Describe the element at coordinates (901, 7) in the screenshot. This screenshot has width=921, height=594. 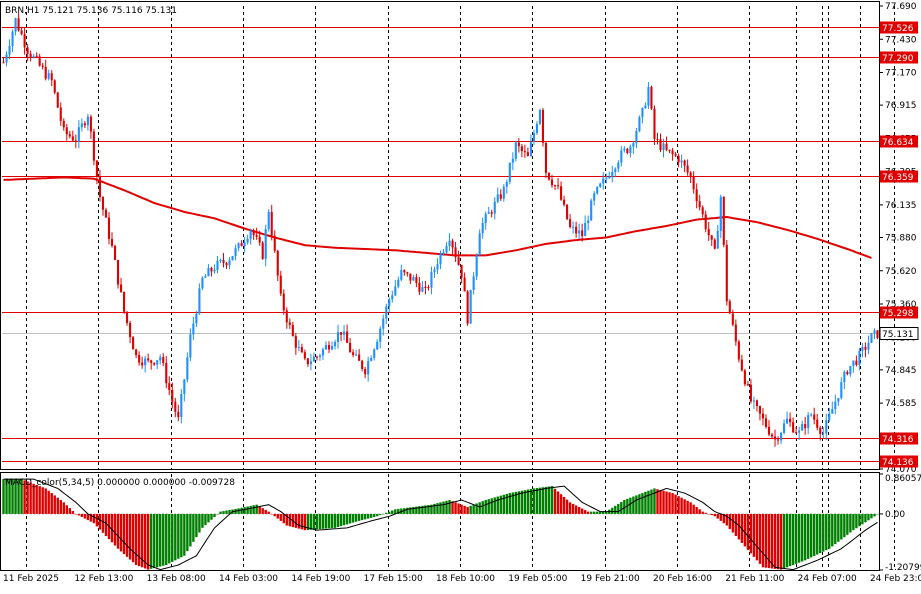
I see `price-tick-label: 77.690` at that location.